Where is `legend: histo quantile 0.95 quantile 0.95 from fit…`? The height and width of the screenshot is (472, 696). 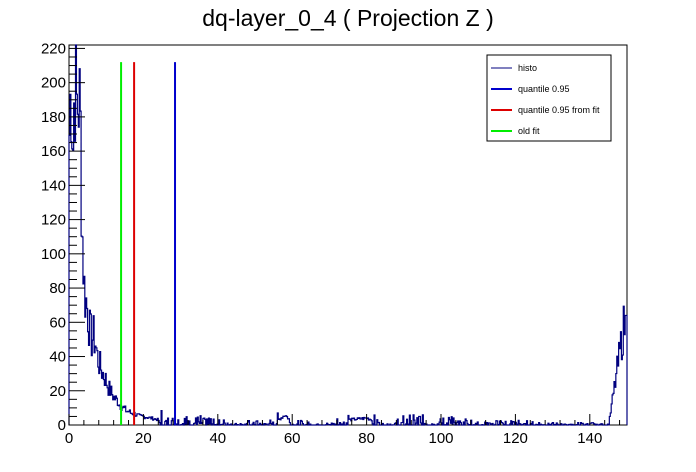 legend: histo quantile 0.95 quantile 0.95 from fit… is located at coordinates (549, 98).